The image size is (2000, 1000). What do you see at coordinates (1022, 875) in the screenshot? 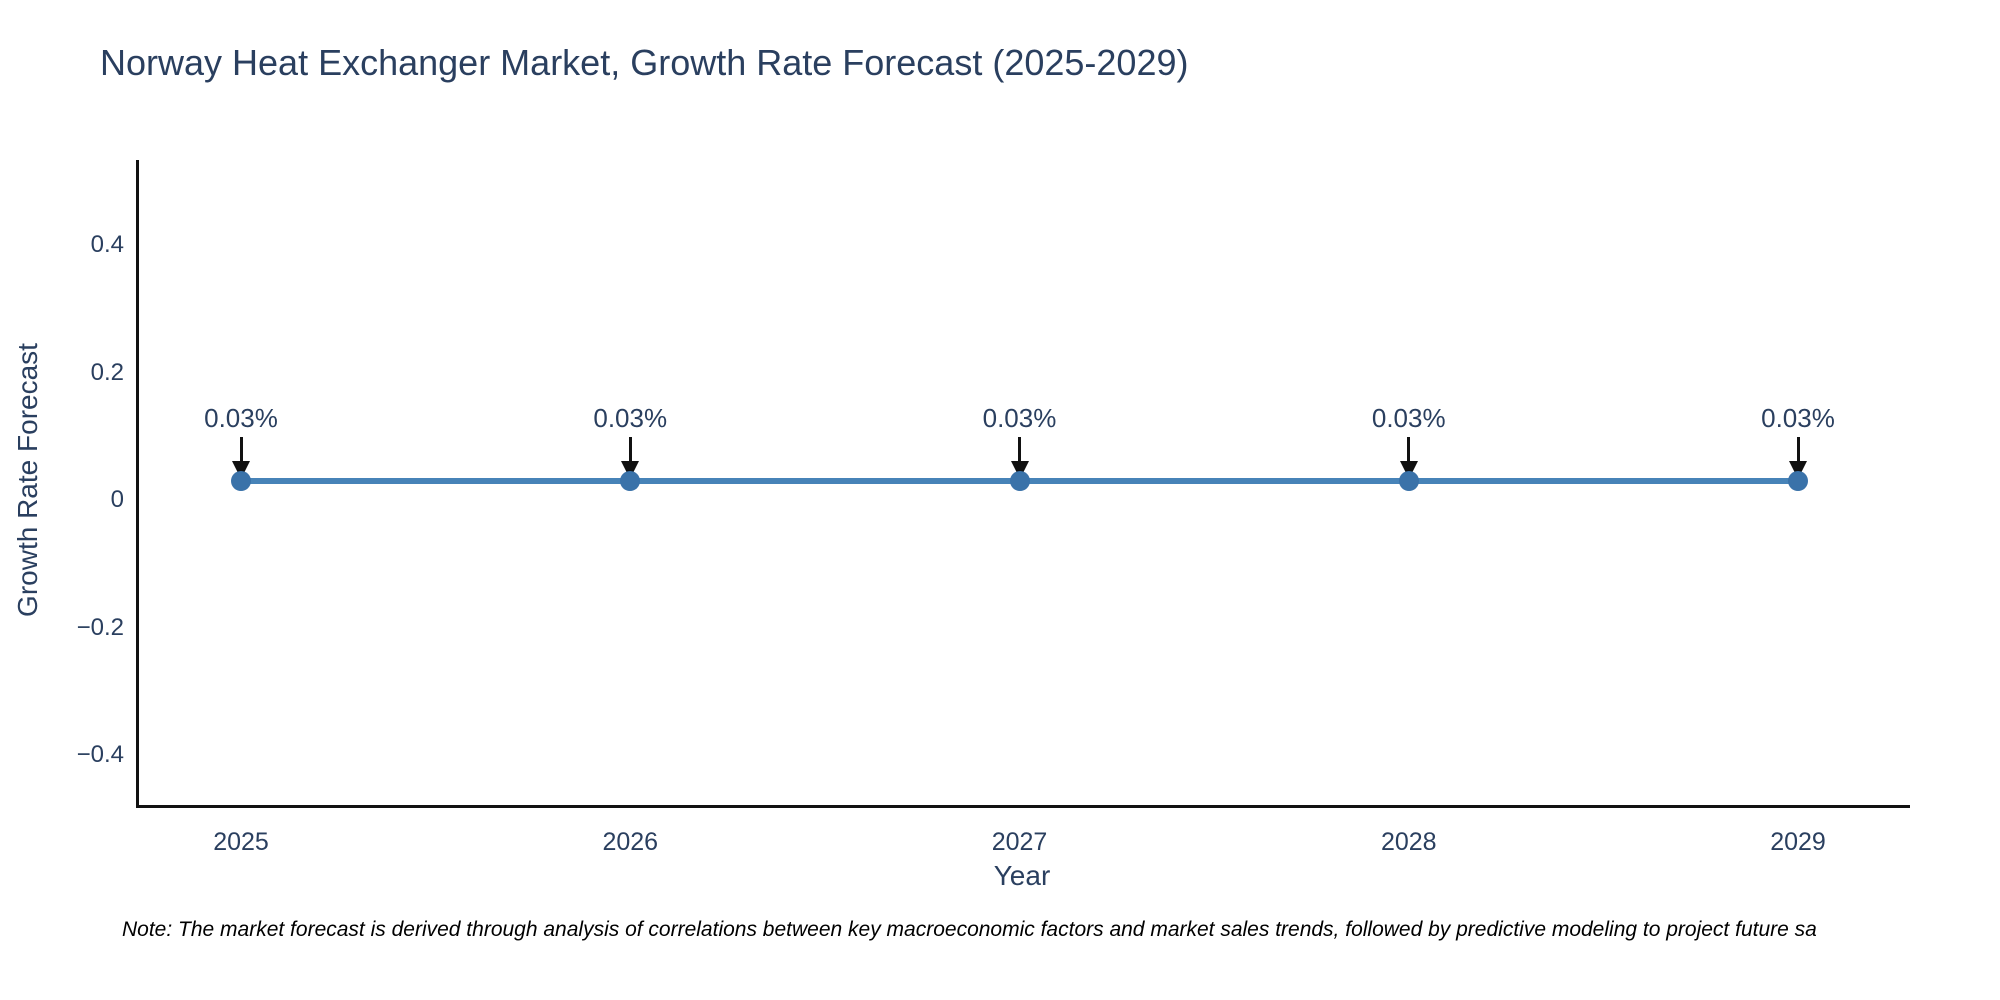
I see `x-axis-title: Year` at bounding box center [1022, 875].